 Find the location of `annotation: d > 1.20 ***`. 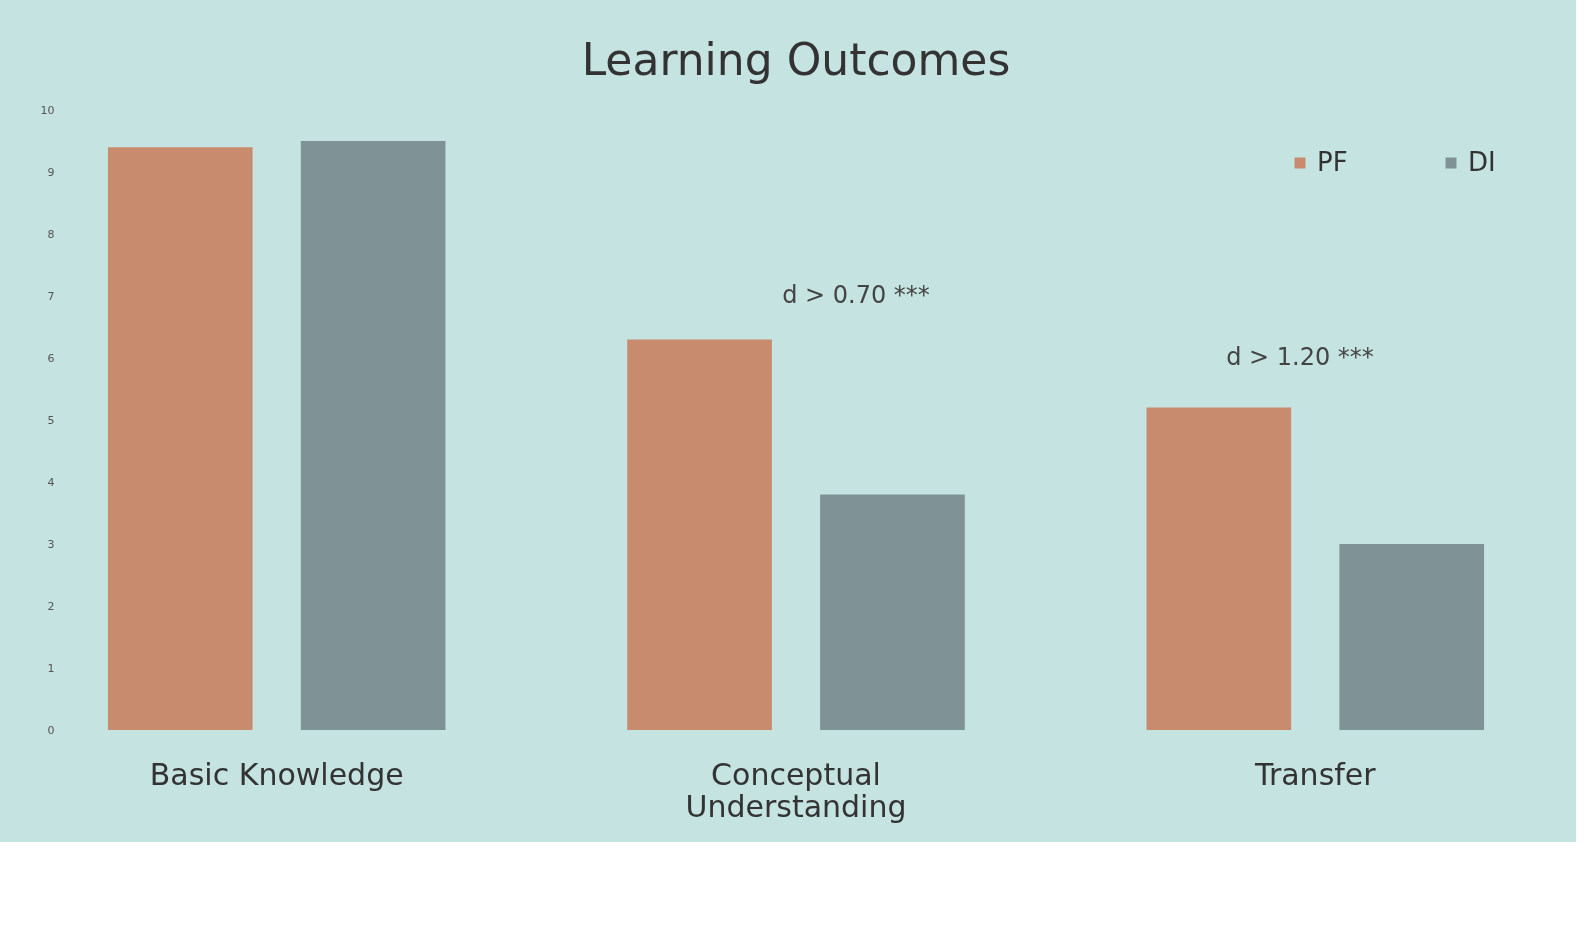

annotation: d > 1.20 *** is located at coordinates (1300, 357).